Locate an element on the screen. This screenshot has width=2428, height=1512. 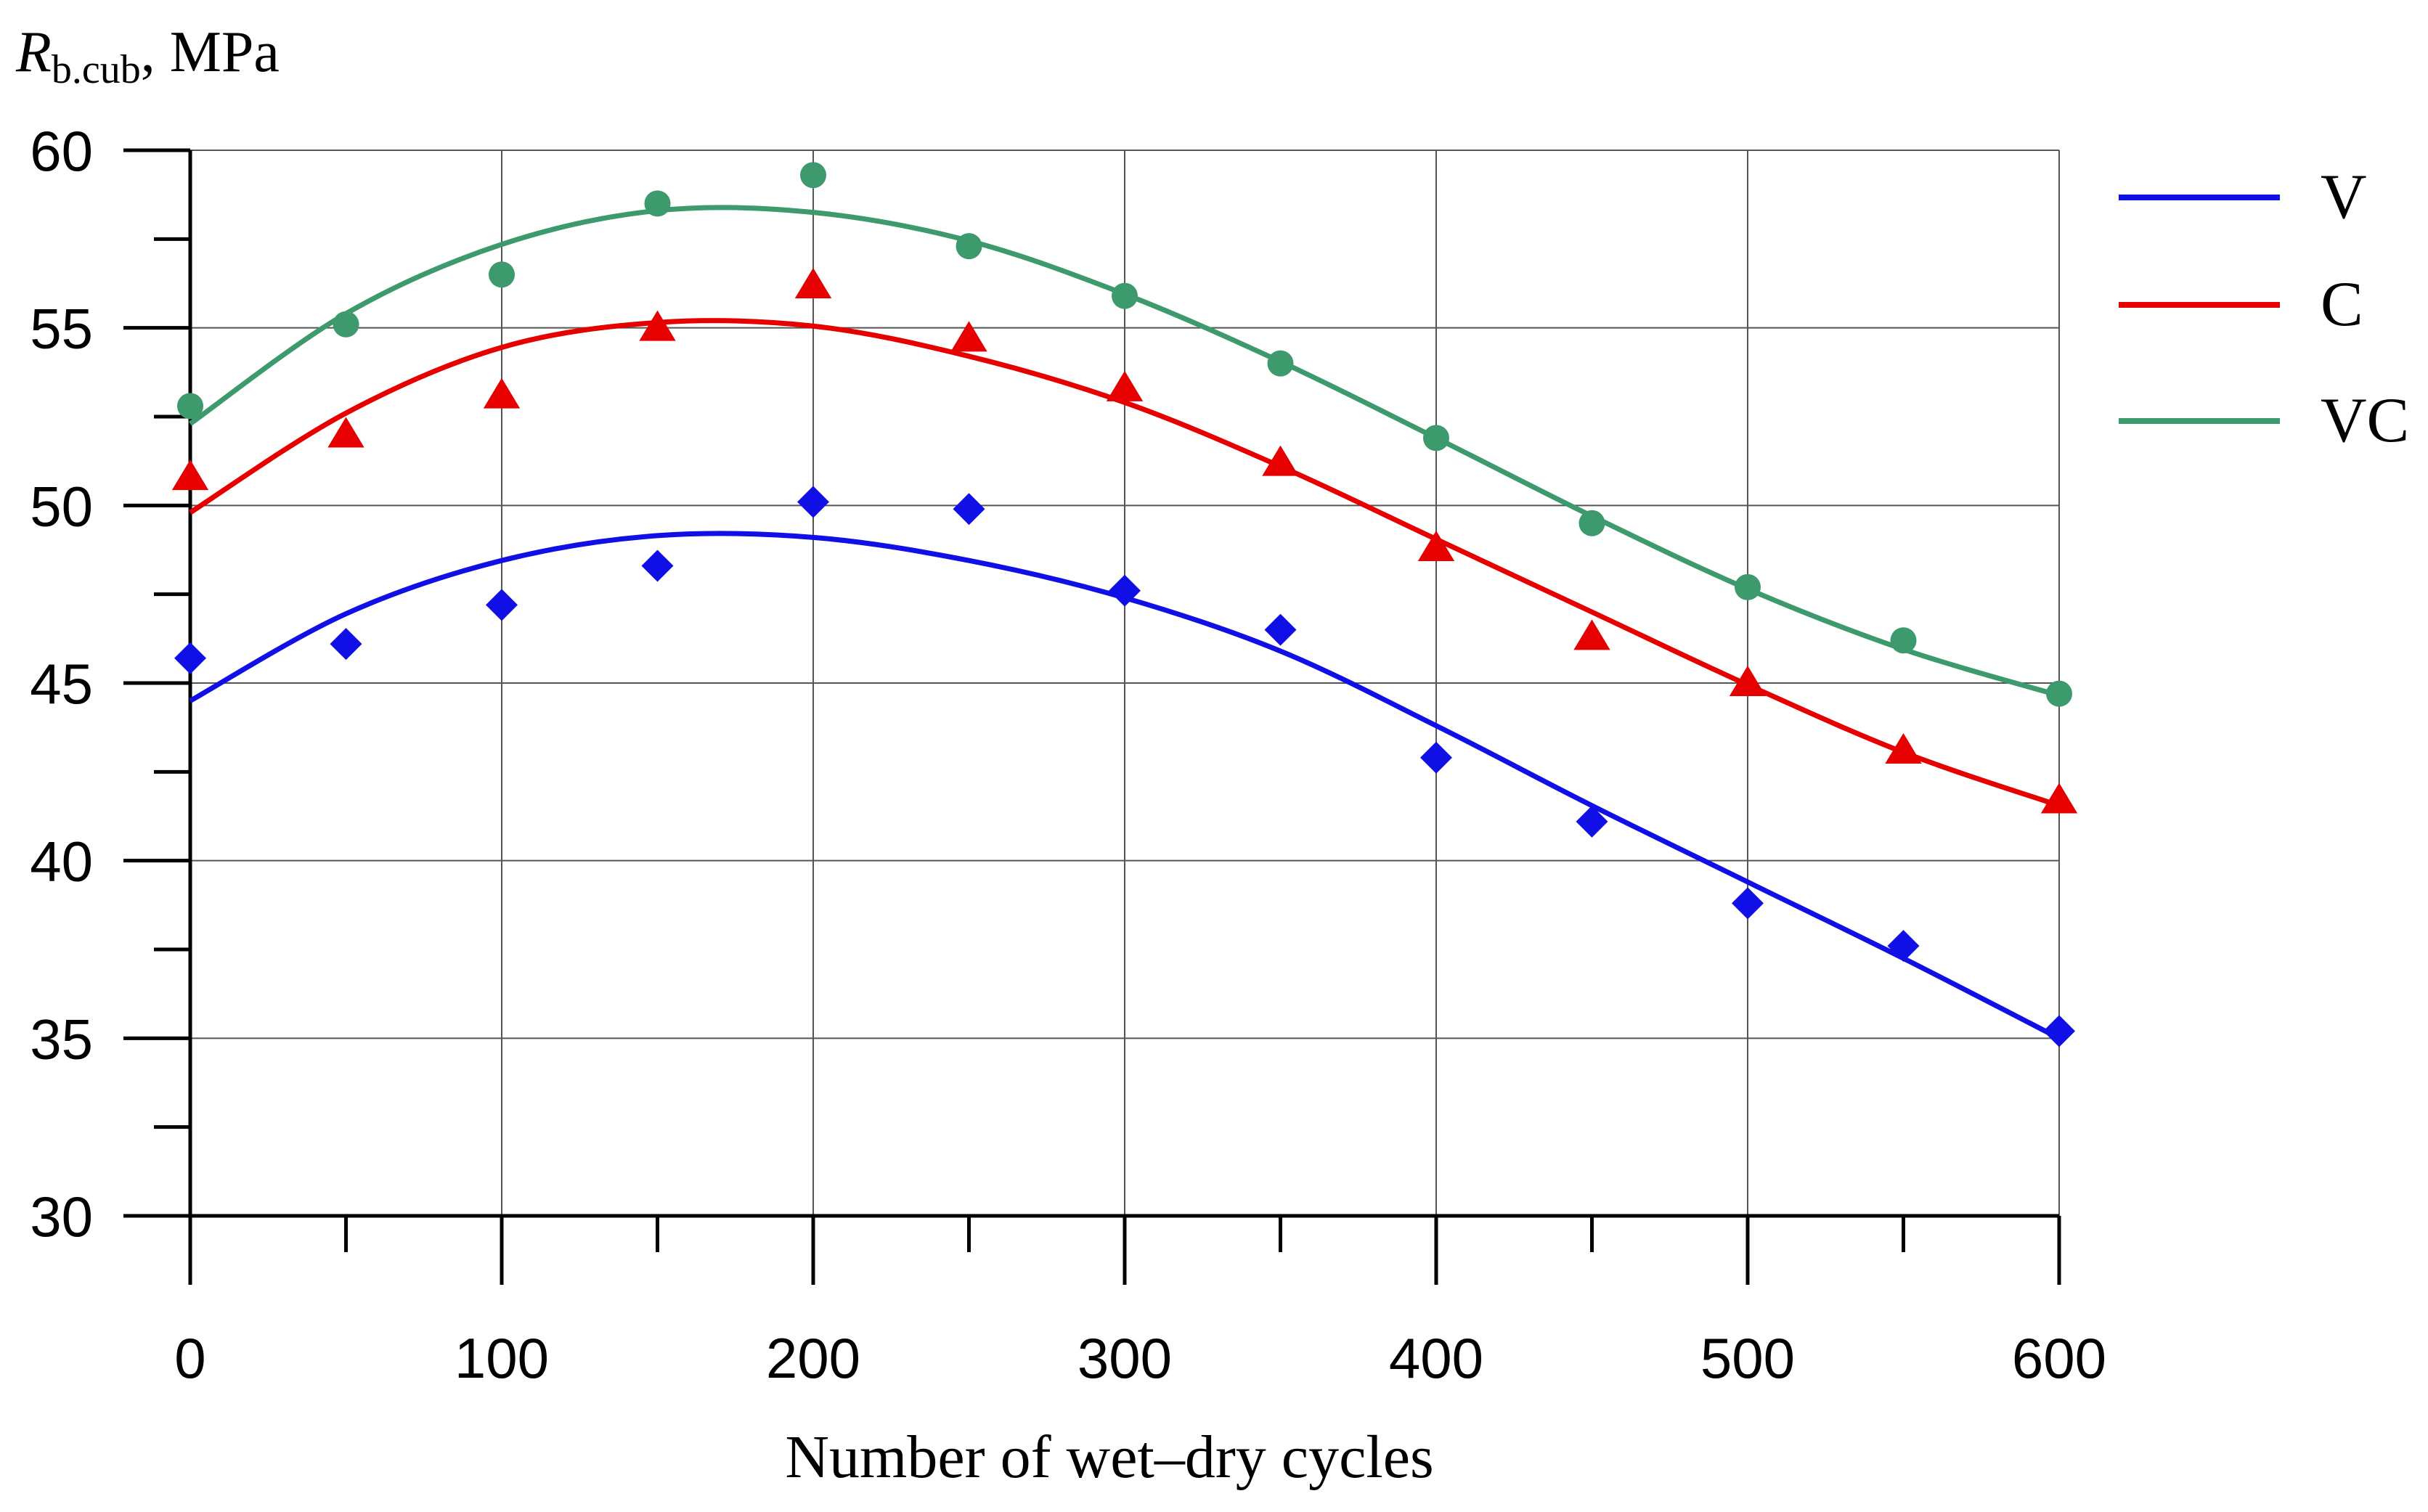
y-tick-label-60: 60 is located at coordinates (61, 151).